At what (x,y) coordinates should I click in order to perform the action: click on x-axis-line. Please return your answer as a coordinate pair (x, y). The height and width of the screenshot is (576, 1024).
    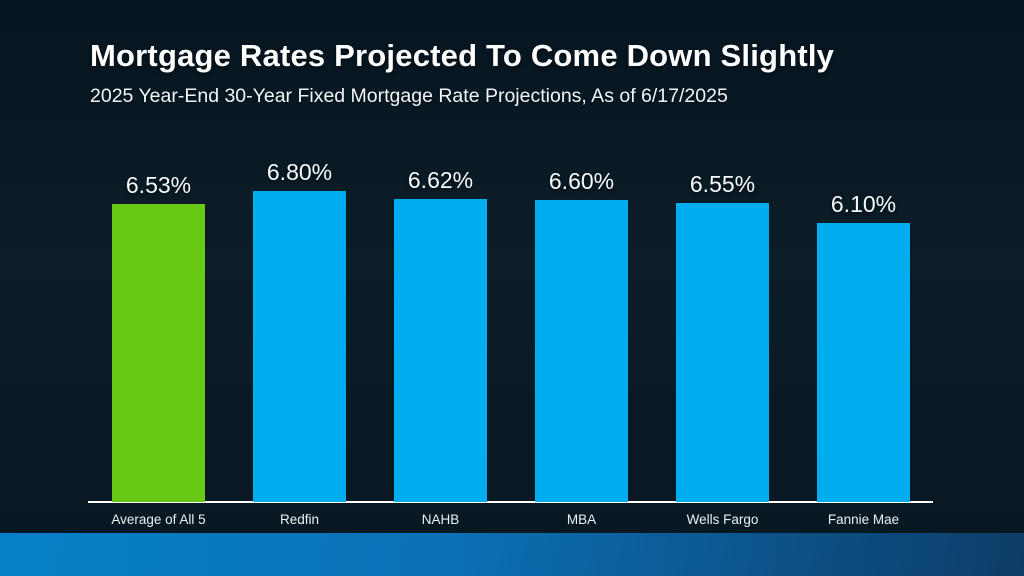
    Looking at the image, I should click on (510, 502).